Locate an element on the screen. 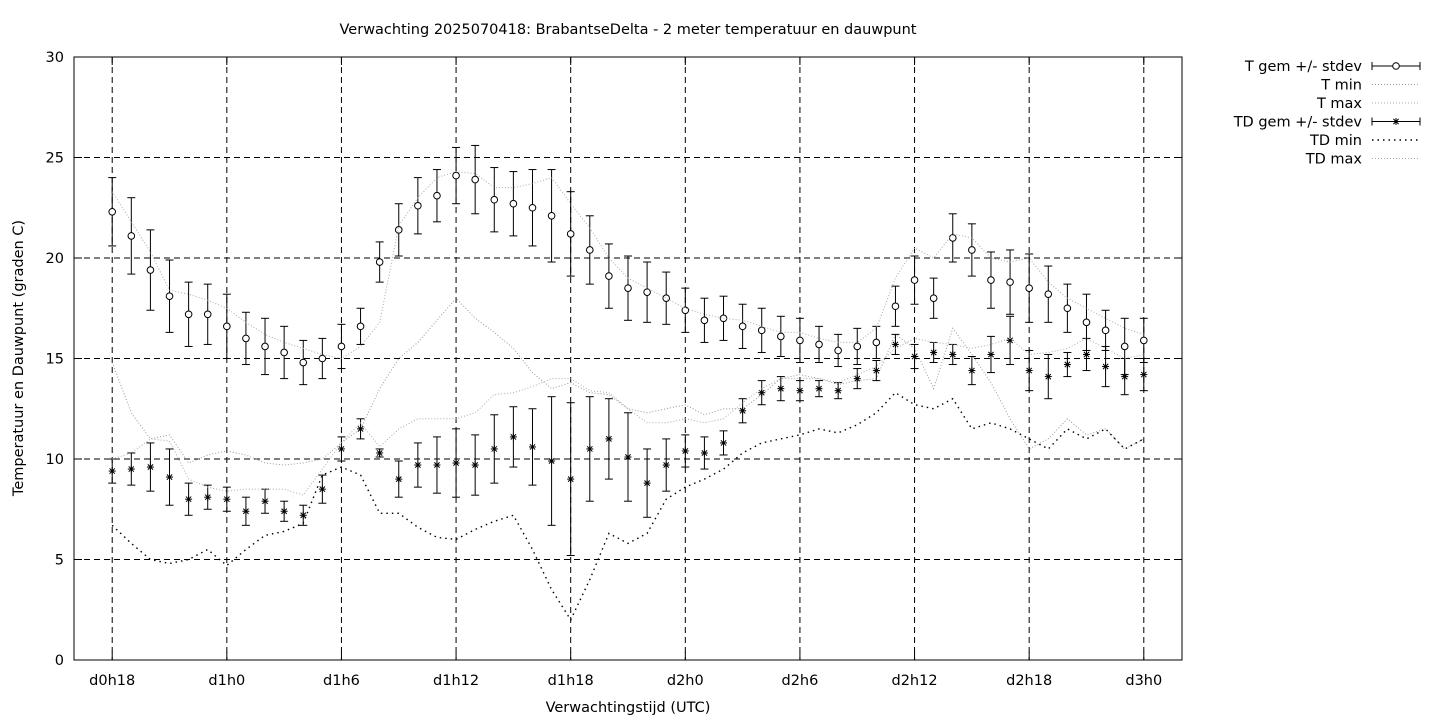 The width and height of the screenshot is (1440, 720). x-tick-label: d1h18 is located at coordinates (571, 681).